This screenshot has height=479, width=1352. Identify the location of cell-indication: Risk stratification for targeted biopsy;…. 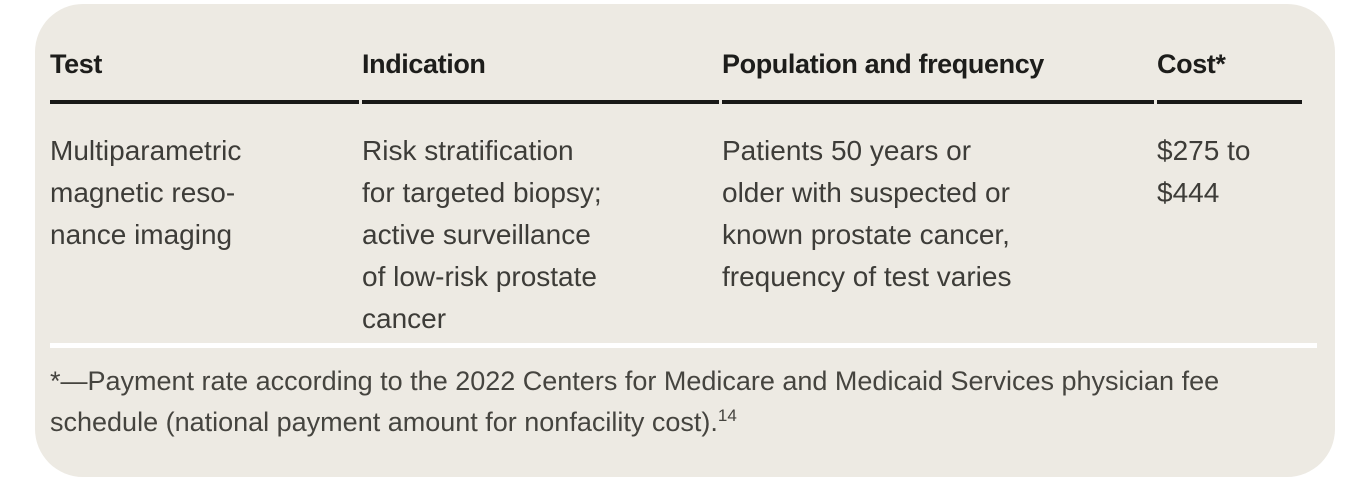
(482, 234).